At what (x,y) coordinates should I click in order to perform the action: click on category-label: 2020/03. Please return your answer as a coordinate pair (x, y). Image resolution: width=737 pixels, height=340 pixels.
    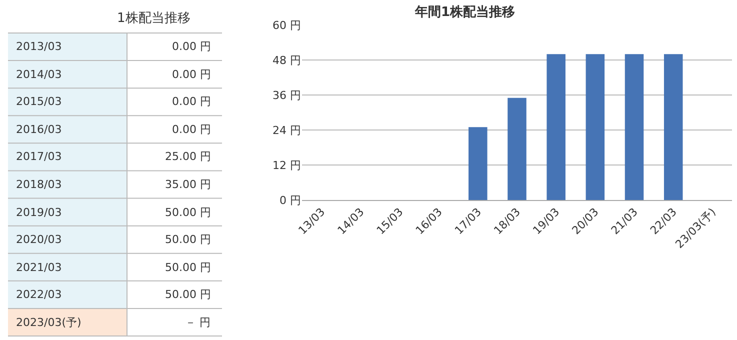
    Looking at the image, I should click on (39, 239).